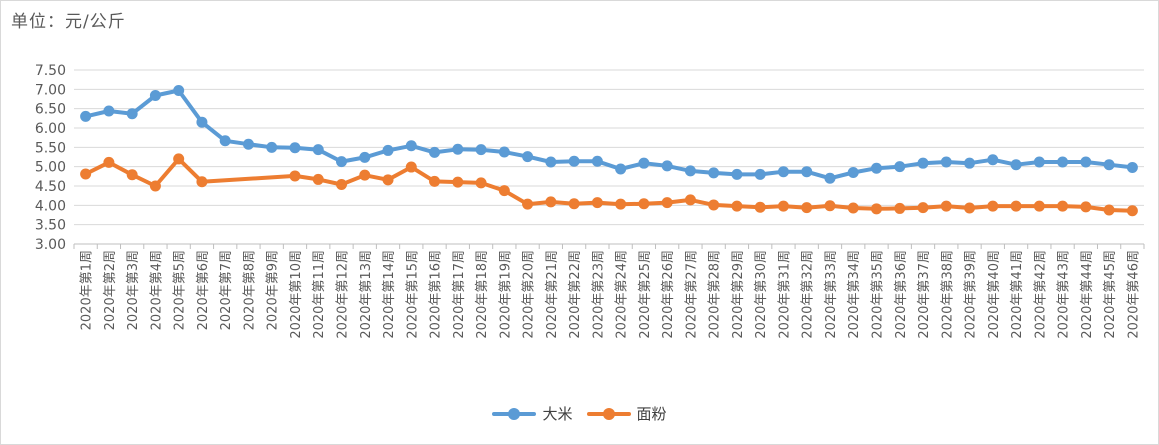 This screenshot has width=1159, height=445. Describe the element at coordinates (1017, 294) in the screenshot. I see `x-tick-label: 2020年第41周` at that location.